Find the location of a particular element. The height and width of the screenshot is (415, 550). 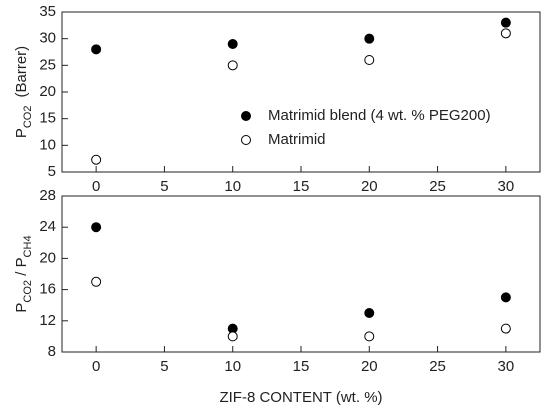

y-axis-title-part: (Barrer) is located at coordinates (21, 72).